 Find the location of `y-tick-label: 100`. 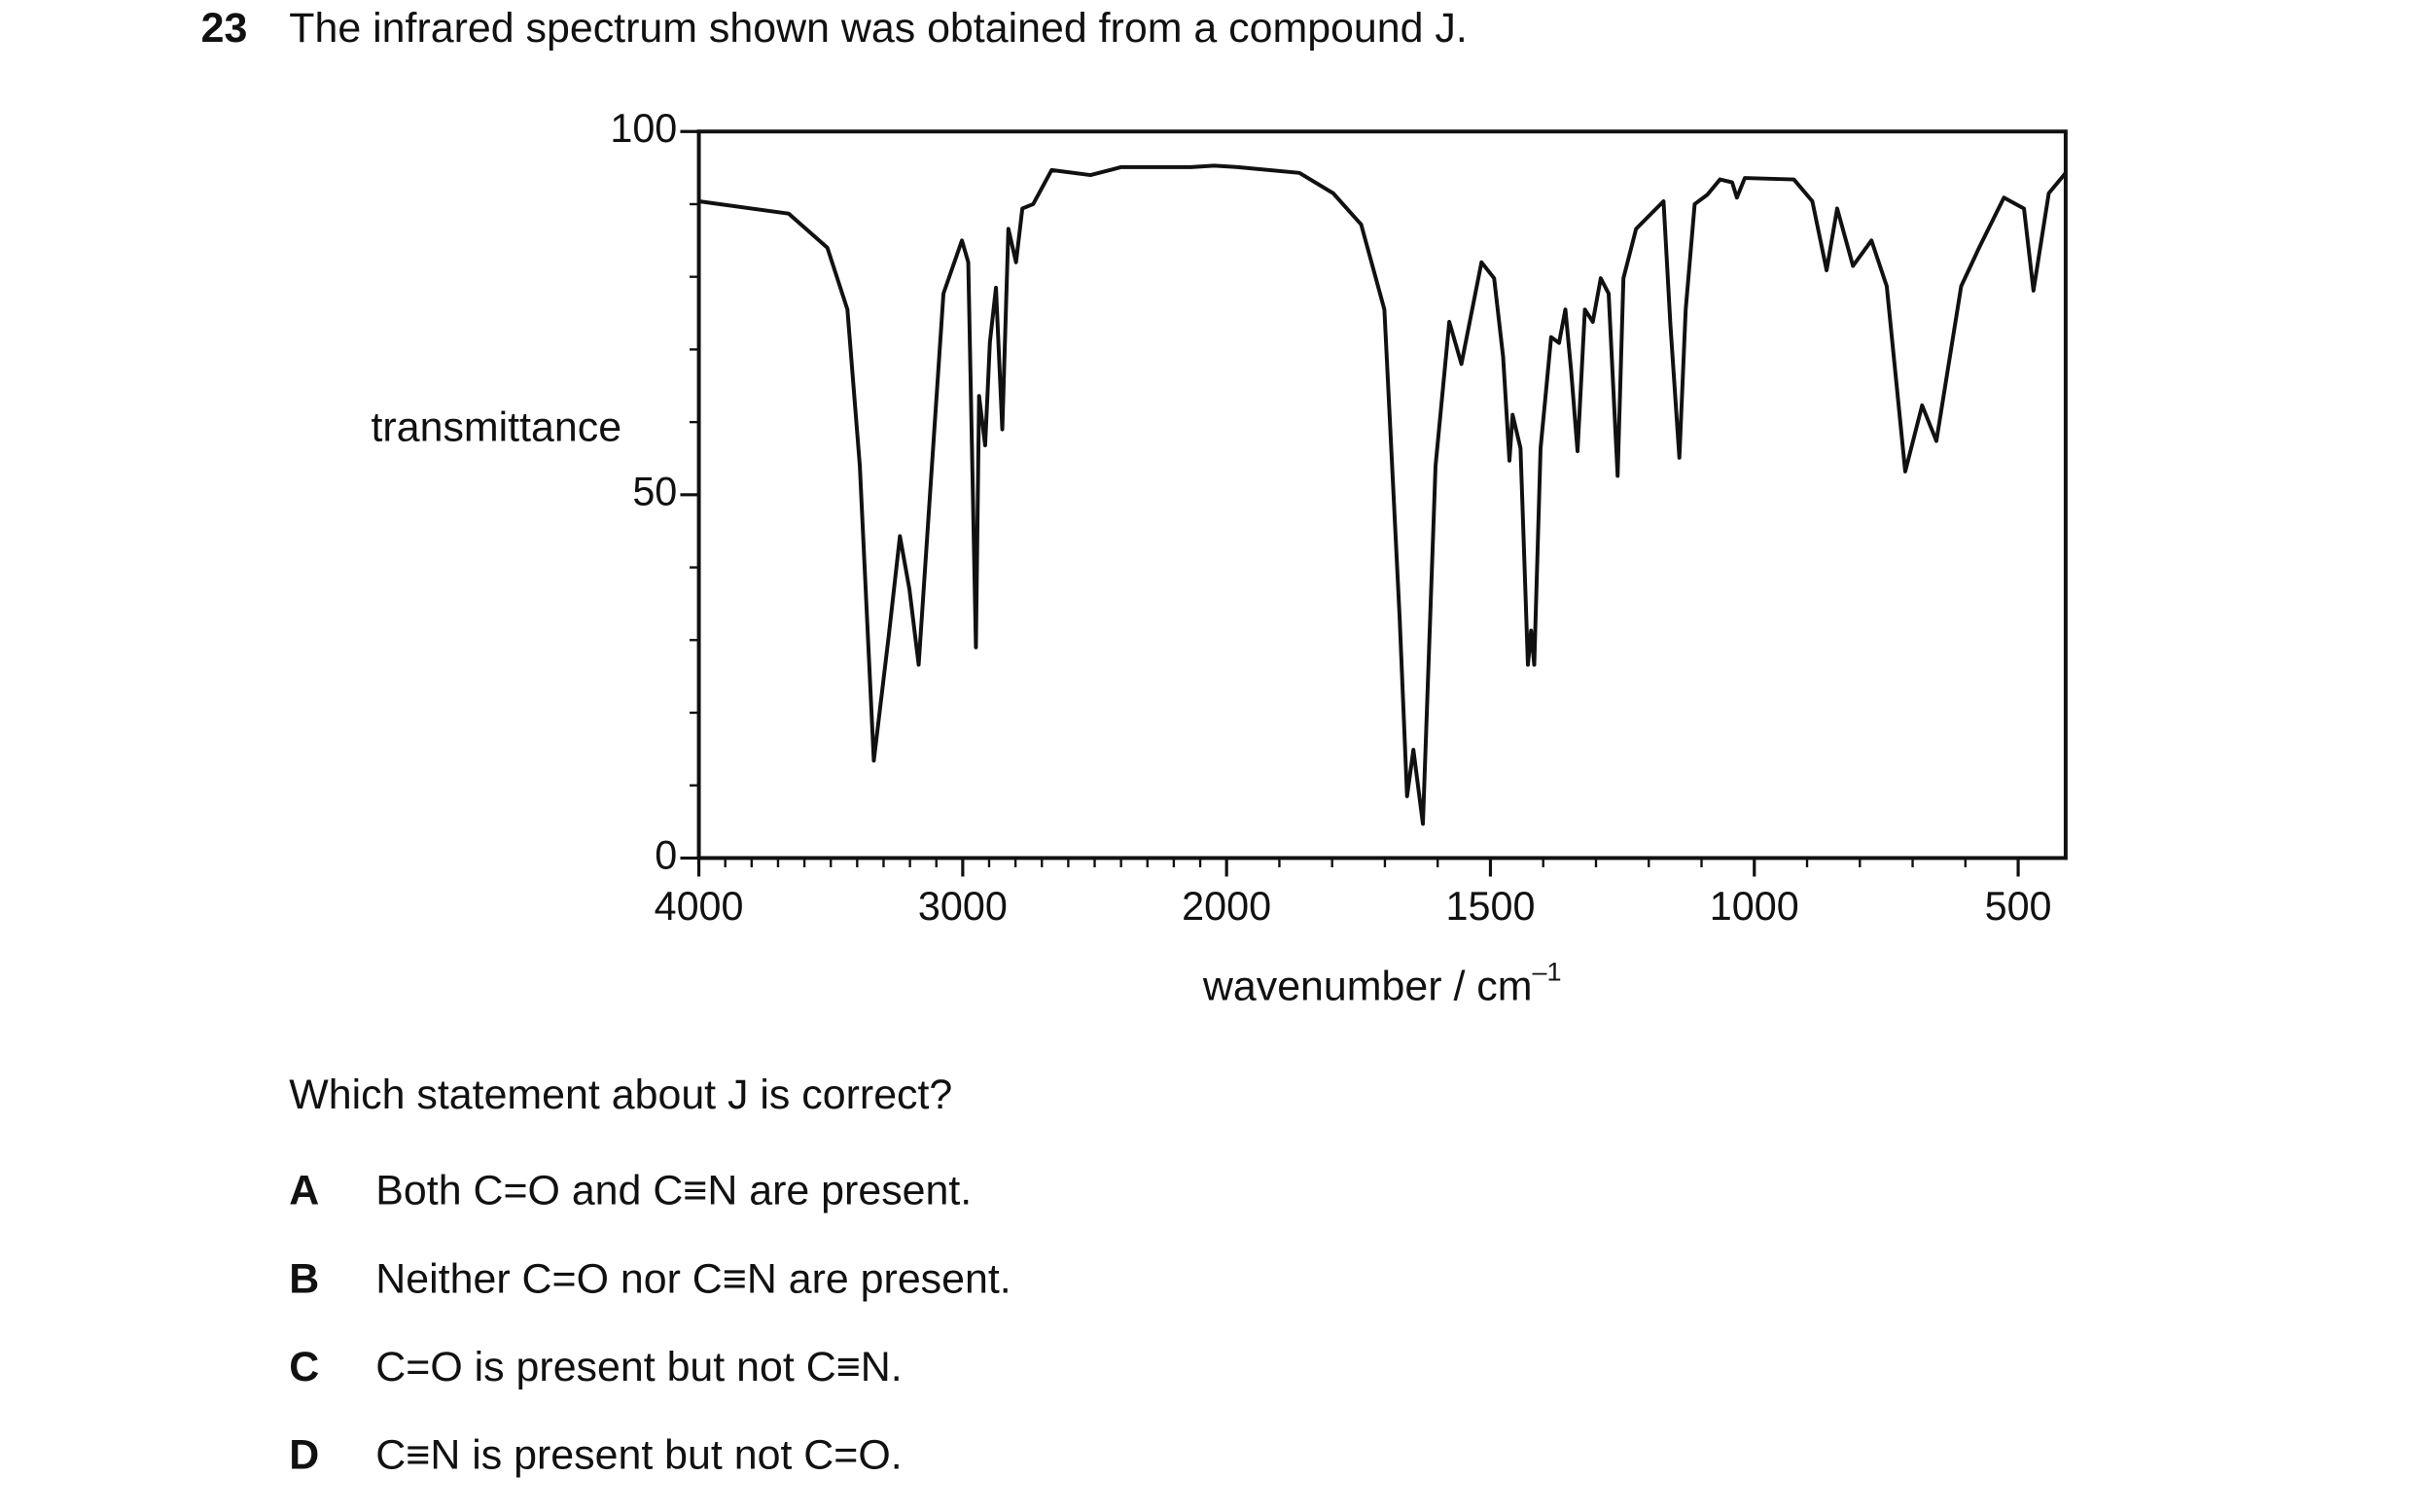

y-tick-label: 100 is located at coordinates (643, 128).